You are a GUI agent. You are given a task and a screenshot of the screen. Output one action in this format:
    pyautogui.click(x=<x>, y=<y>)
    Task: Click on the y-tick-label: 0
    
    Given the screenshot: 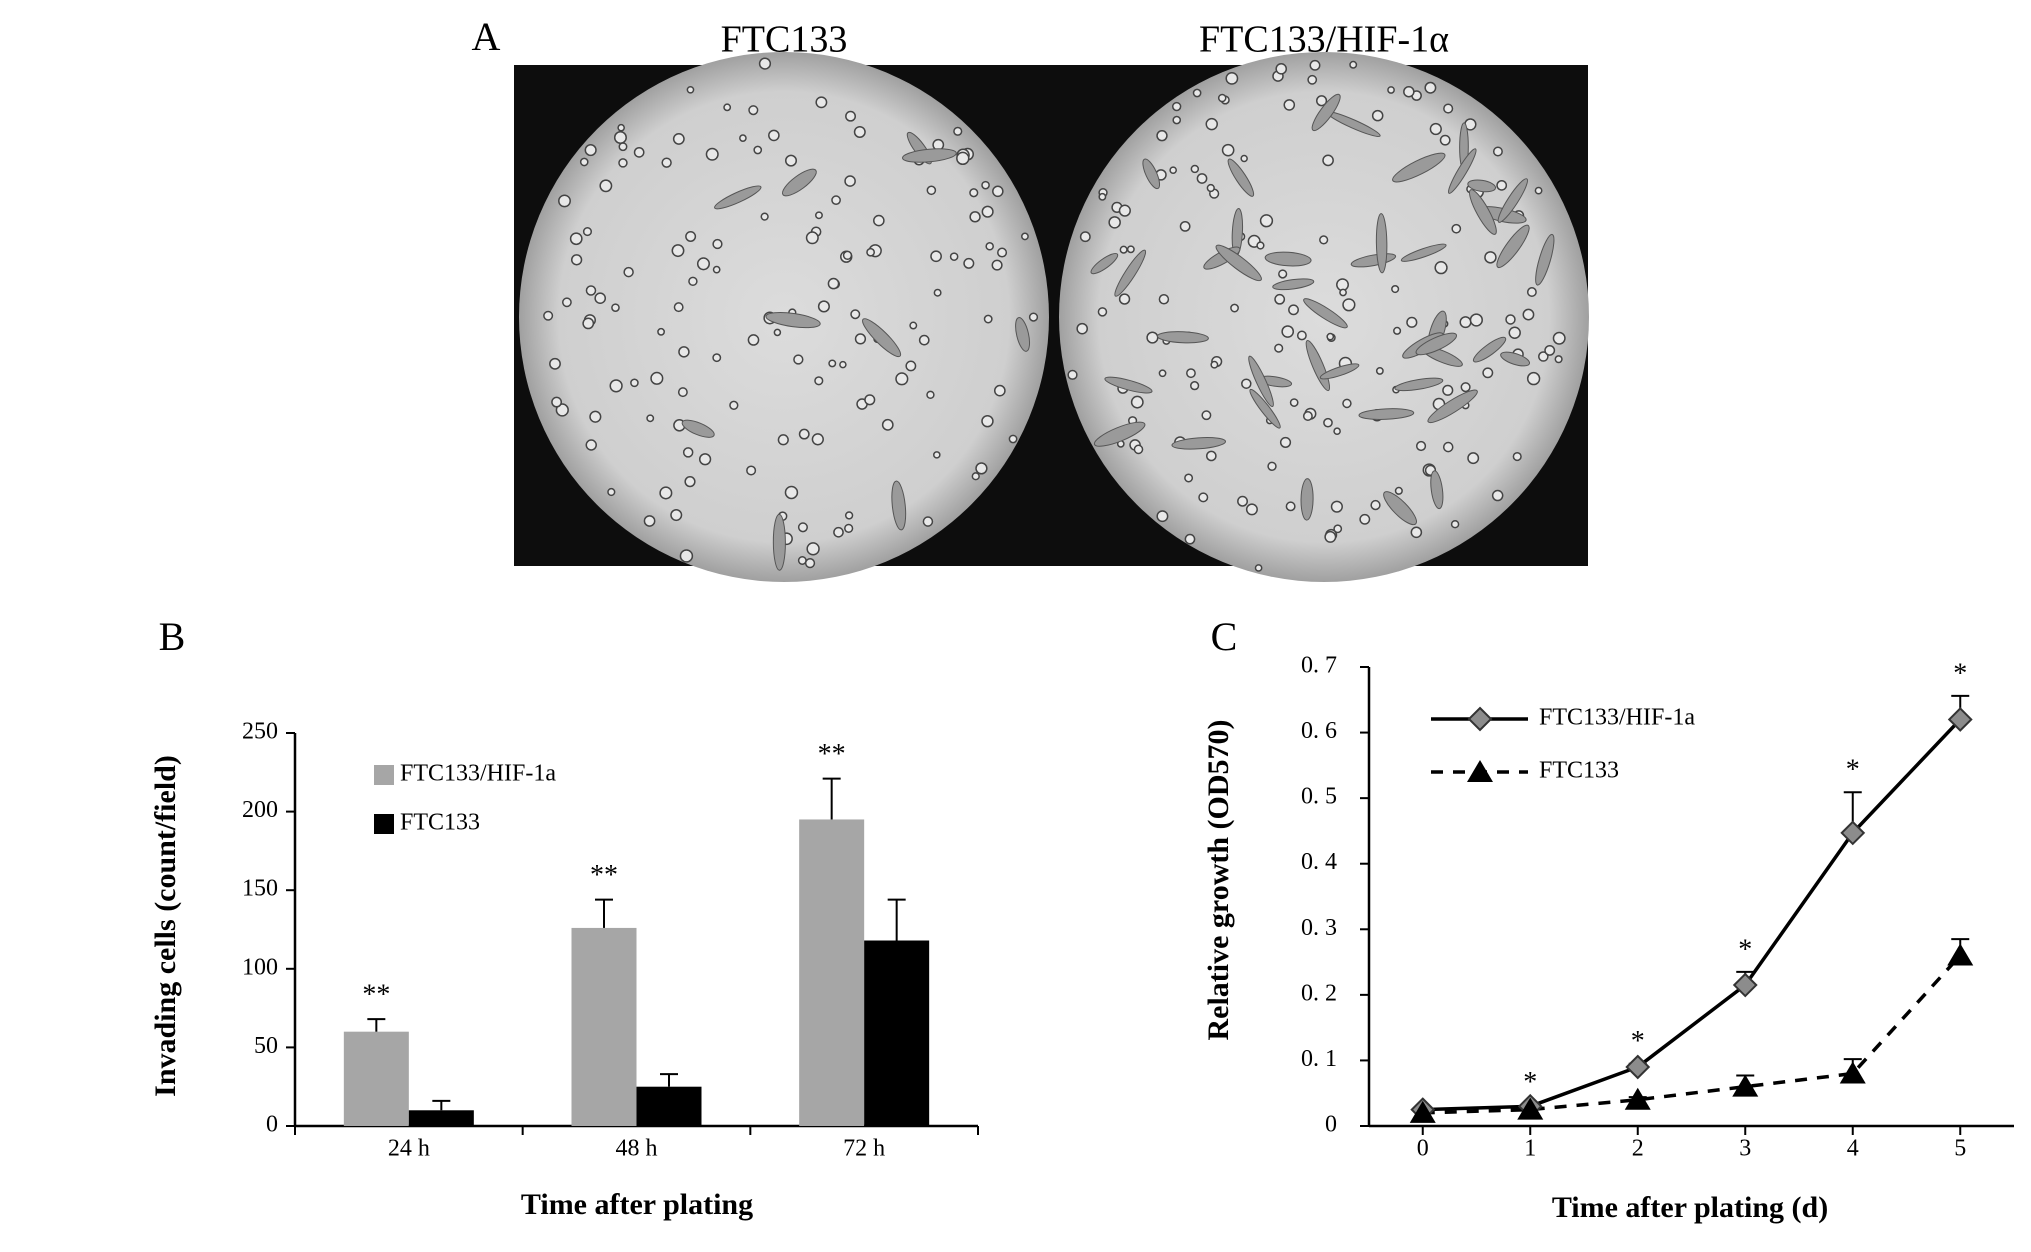 What is the action you would take?
    pyautogui.click(x=1331, y=1125)
    